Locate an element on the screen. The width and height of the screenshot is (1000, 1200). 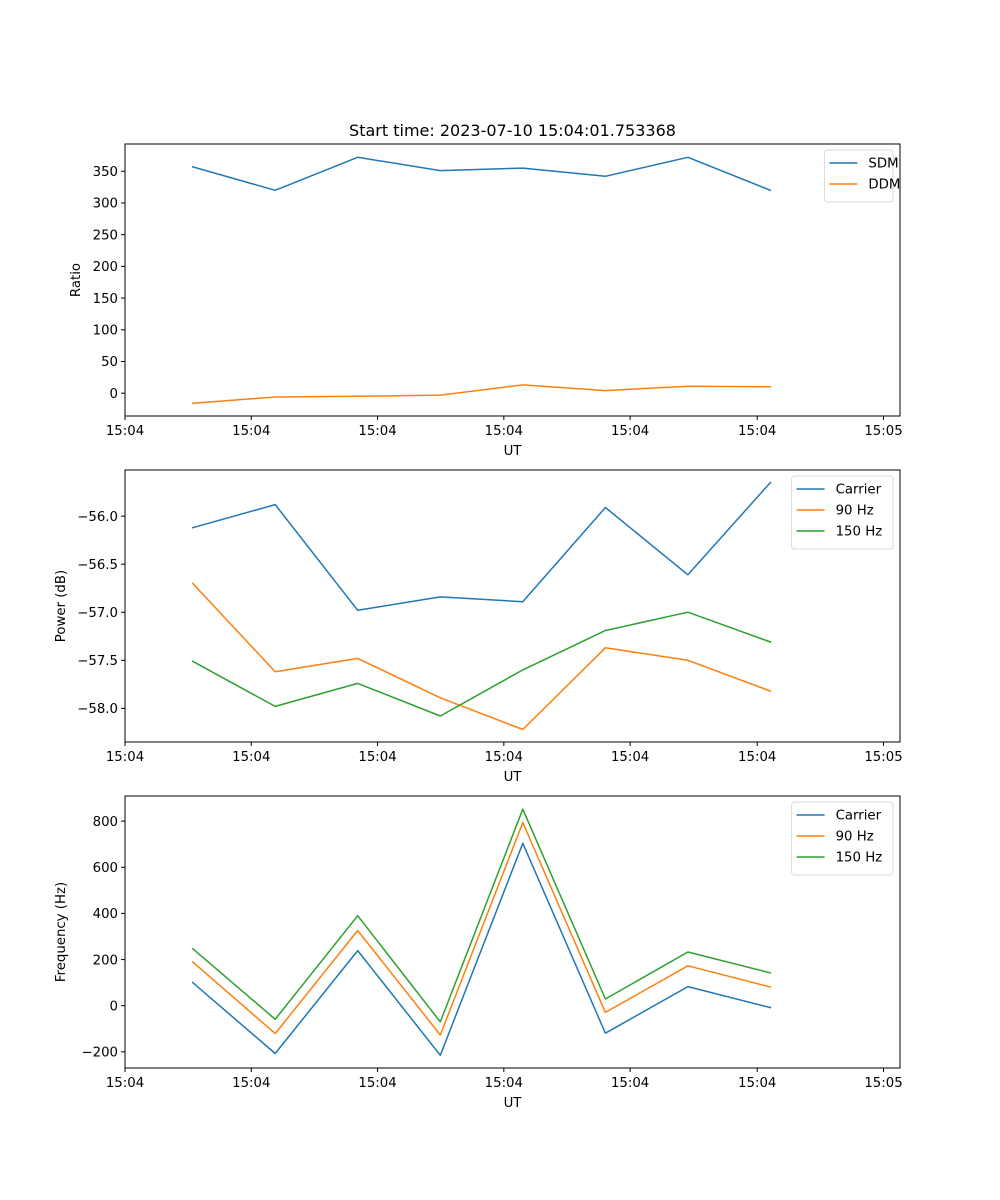
y-tick-label: 400 is located at coordinates (105, 914).